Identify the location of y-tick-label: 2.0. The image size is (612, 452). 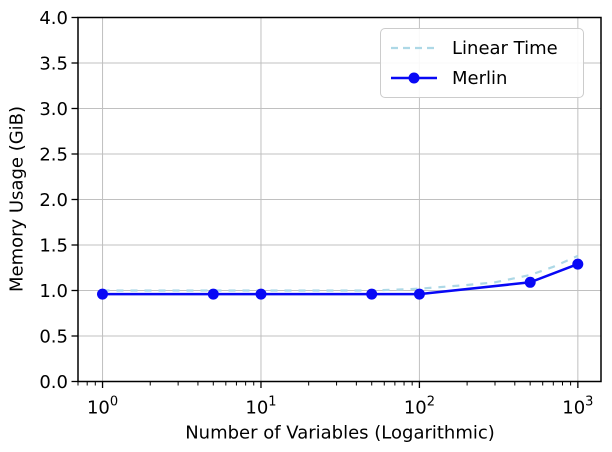
(53, 200).